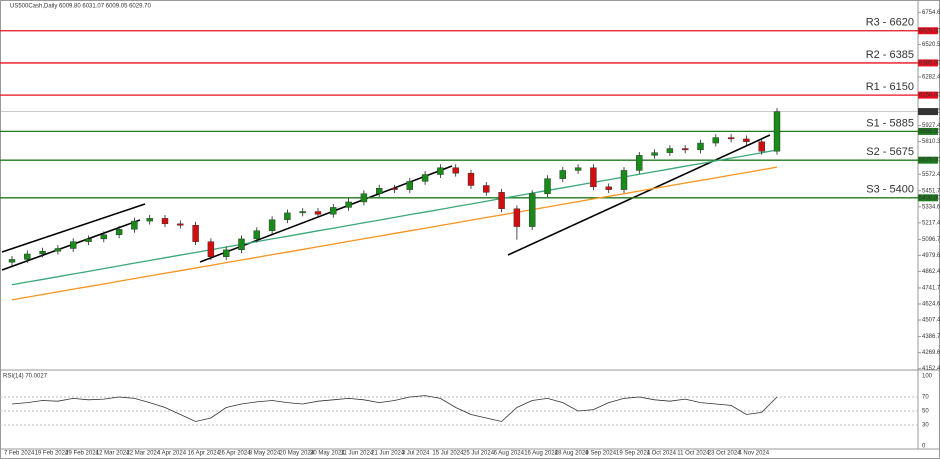 The height and width of the screenshot is (459, 940). I want to click on level-axis-label: 6385.00, so click(929, 64).